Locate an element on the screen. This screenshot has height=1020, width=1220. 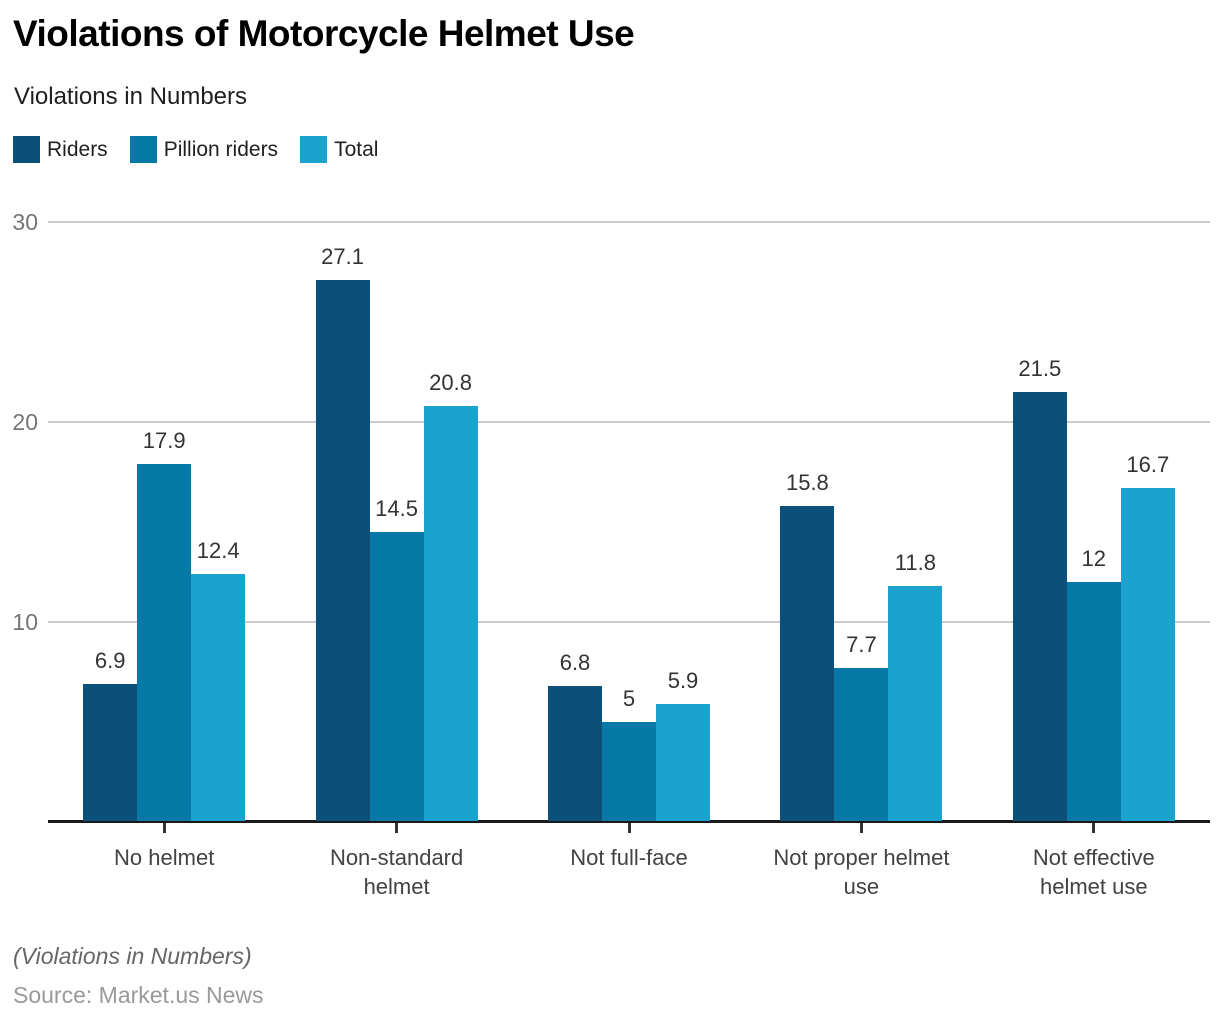
bar-riders-no-helmet is located at coordinates (110, 752).